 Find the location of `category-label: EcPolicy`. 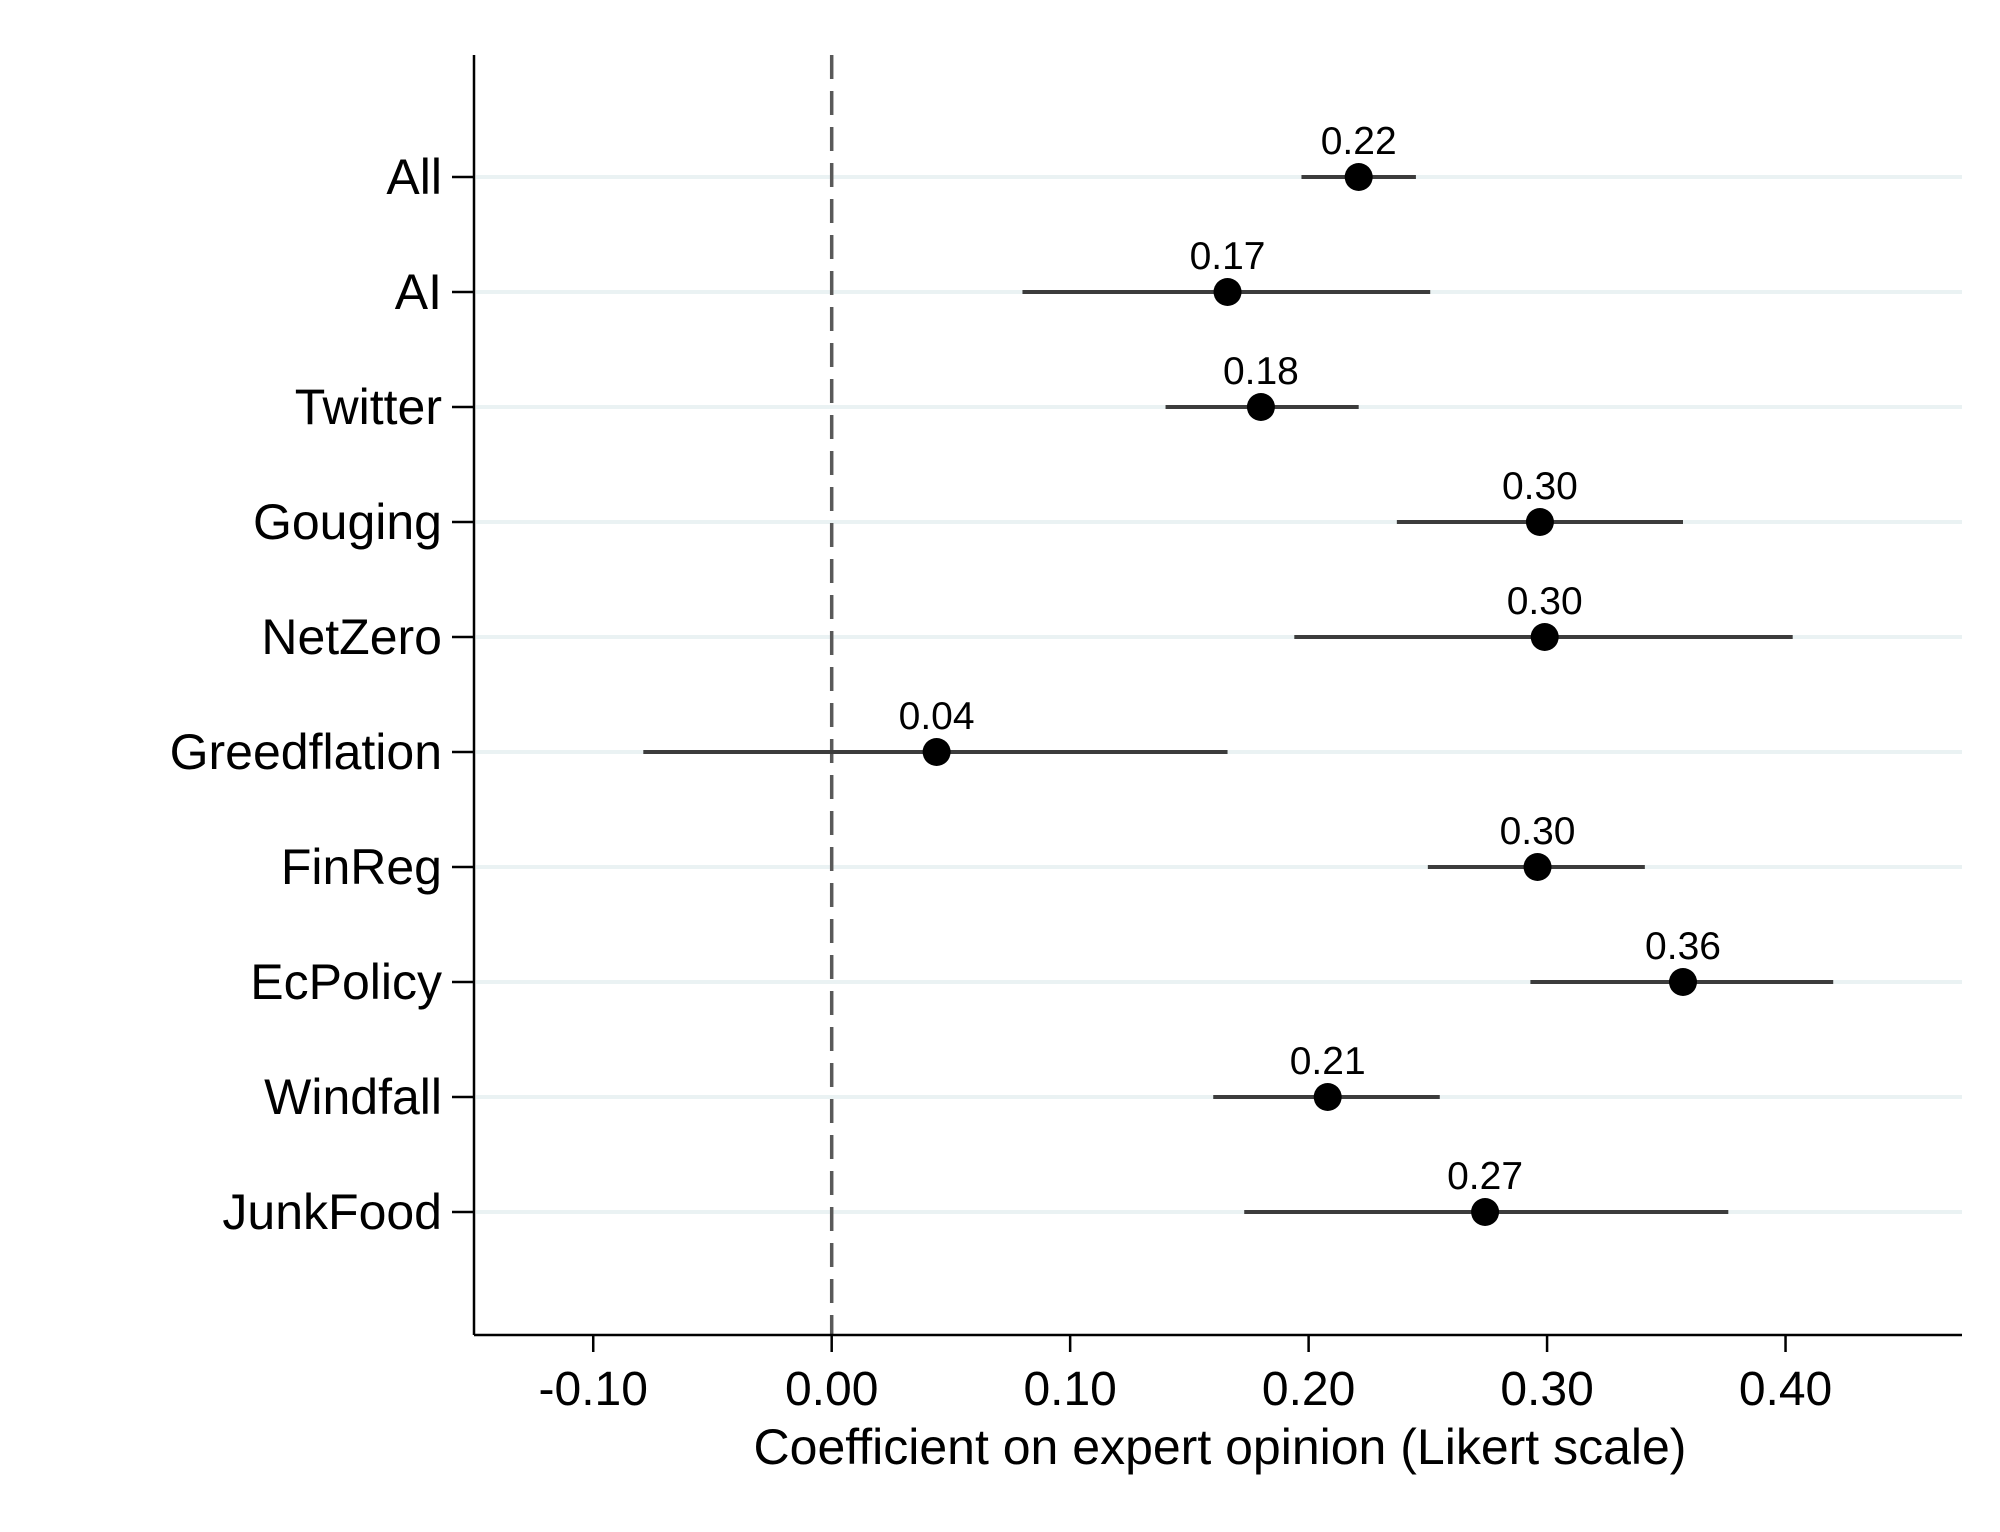

category-label: EcPolicy is located at coordinates (346, 982).